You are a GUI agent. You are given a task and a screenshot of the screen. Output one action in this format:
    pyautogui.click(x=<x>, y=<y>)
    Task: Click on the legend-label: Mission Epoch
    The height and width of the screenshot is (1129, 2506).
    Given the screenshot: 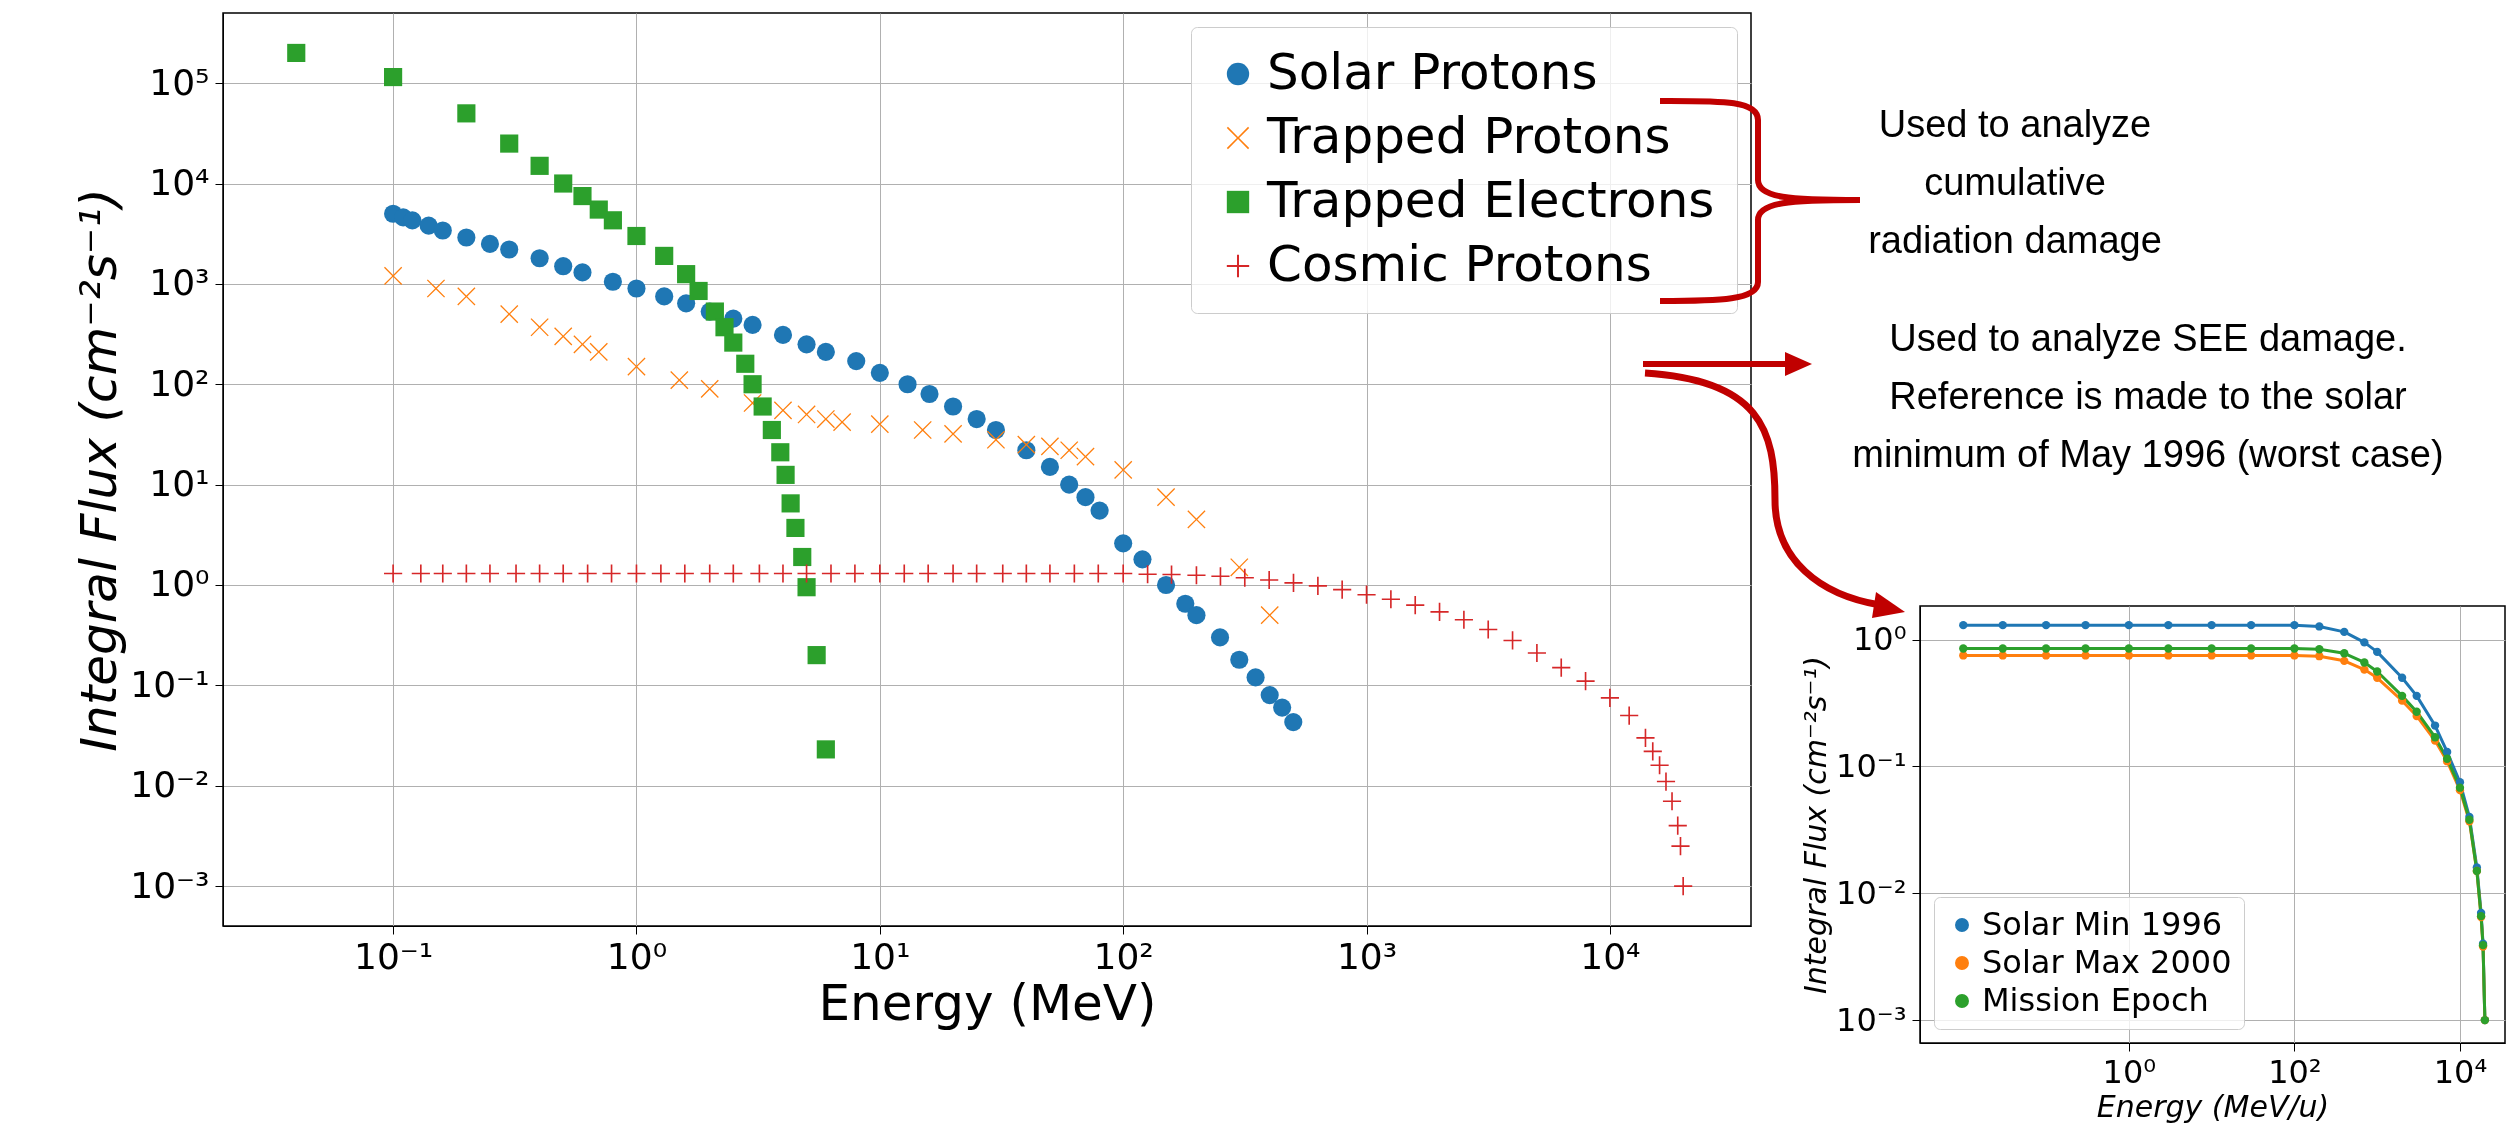 What is the action you would take?
    pyautogui.click(x=2095, y=1000)
    